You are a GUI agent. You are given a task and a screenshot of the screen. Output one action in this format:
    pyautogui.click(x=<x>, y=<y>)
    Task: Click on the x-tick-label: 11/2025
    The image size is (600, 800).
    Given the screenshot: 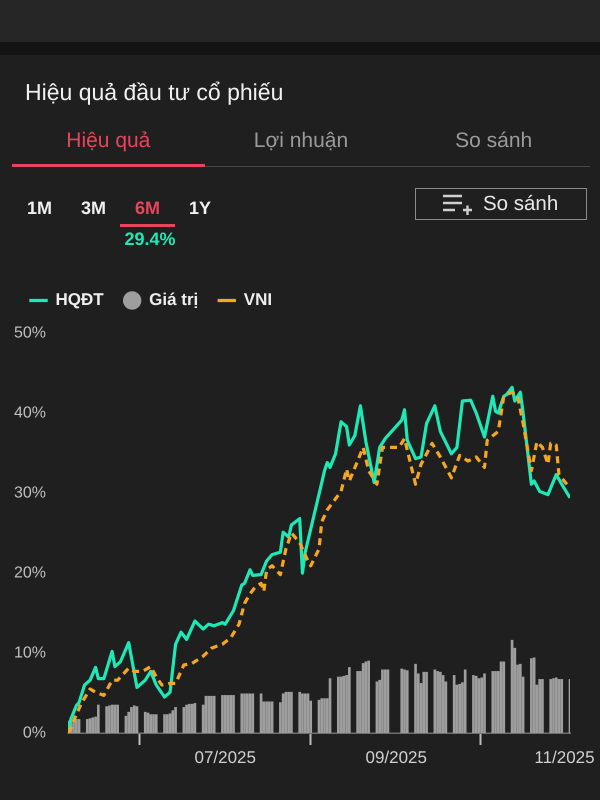 What is the action you would take?
    pyautogui.click(x=564, y=757)
    